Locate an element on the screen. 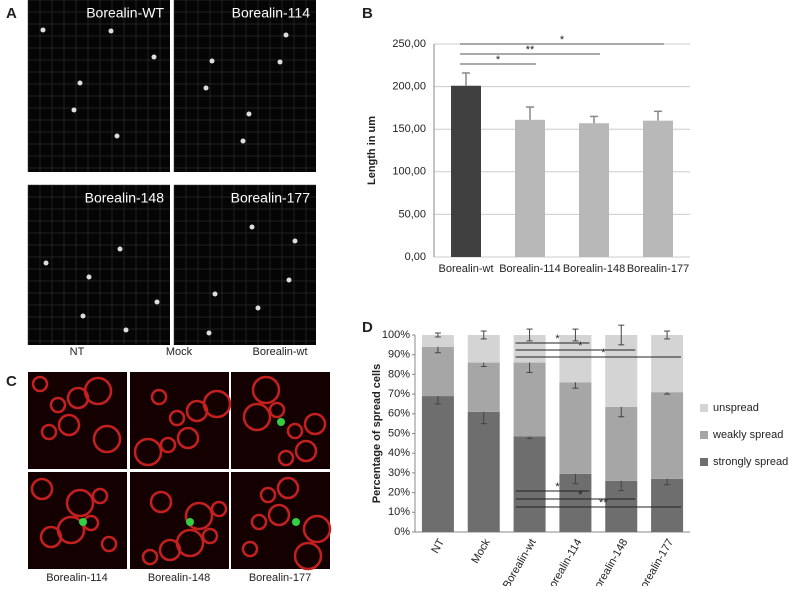 This screenshot has width=789, height=591. image-label: Borealin-148 is located at coordinates (125, 198).